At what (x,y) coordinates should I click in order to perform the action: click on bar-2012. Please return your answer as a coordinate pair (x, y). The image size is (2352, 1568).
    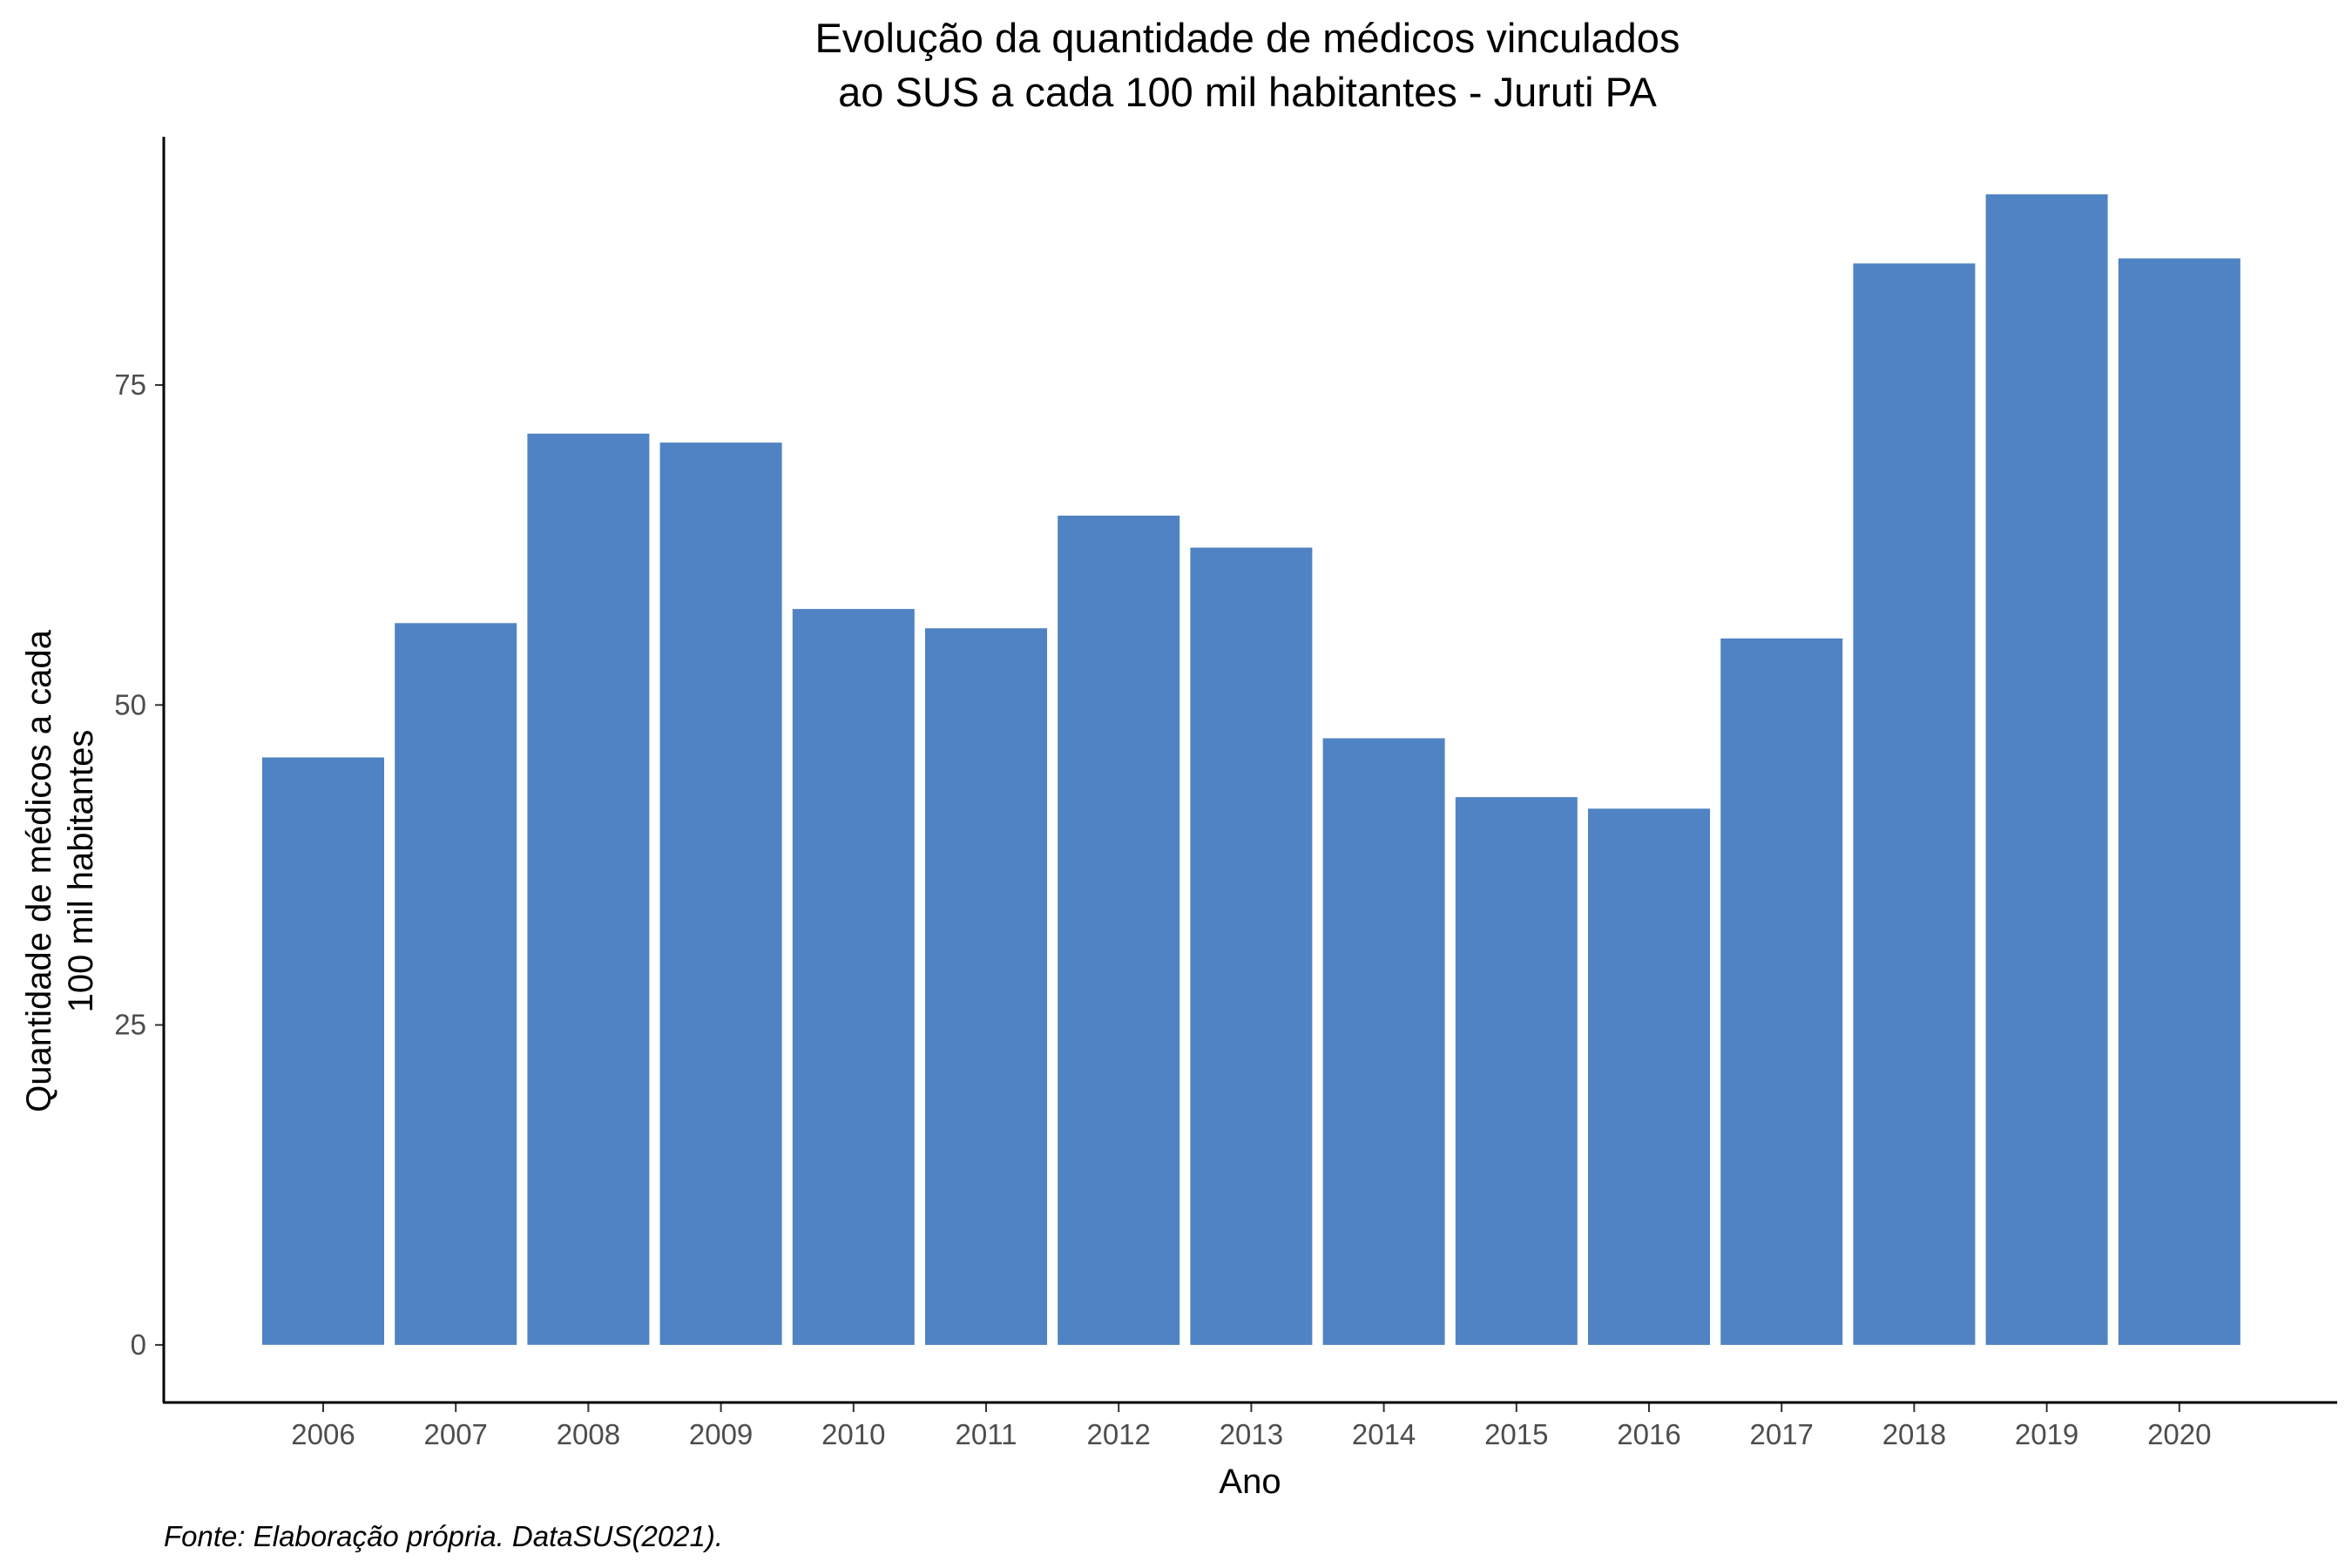
    Looking at the image, I should click on (1119, 930).